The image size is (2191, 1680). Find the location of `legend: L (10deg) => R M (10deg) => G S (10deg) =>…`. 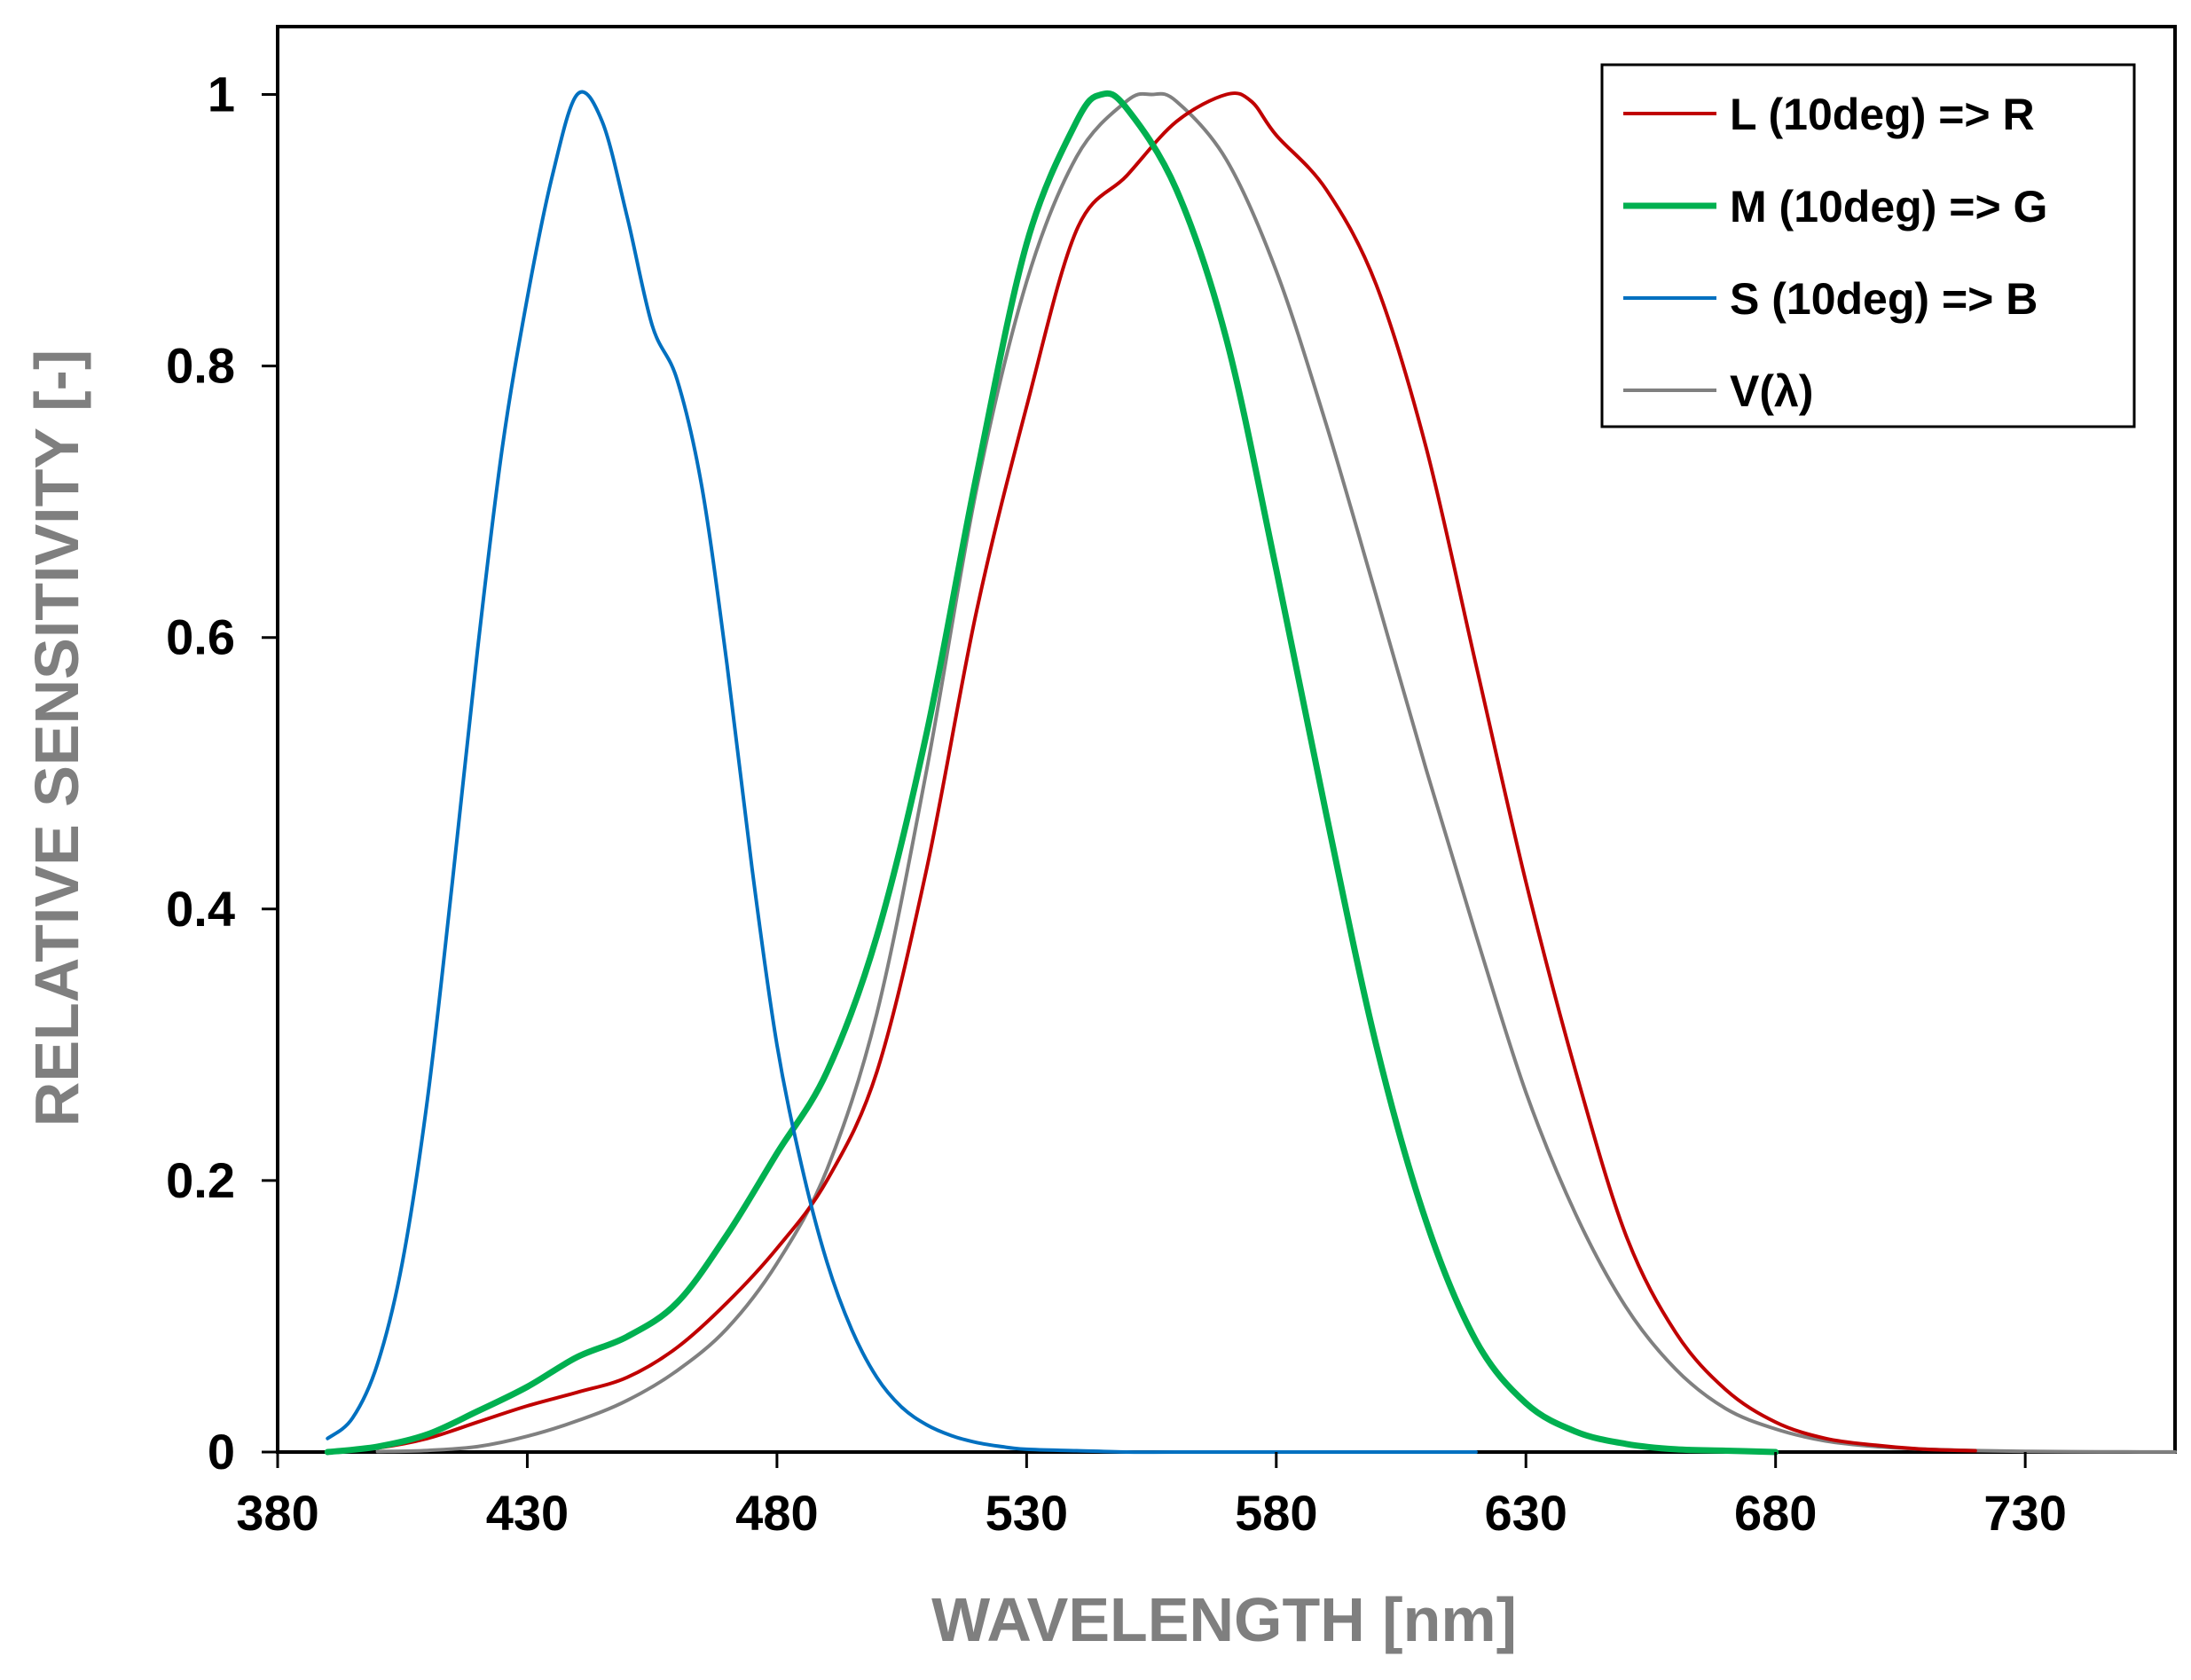

legend: L (10deg) => R M (10deg) => G S (10deg) =>… is located at coordinates (1868, 246).